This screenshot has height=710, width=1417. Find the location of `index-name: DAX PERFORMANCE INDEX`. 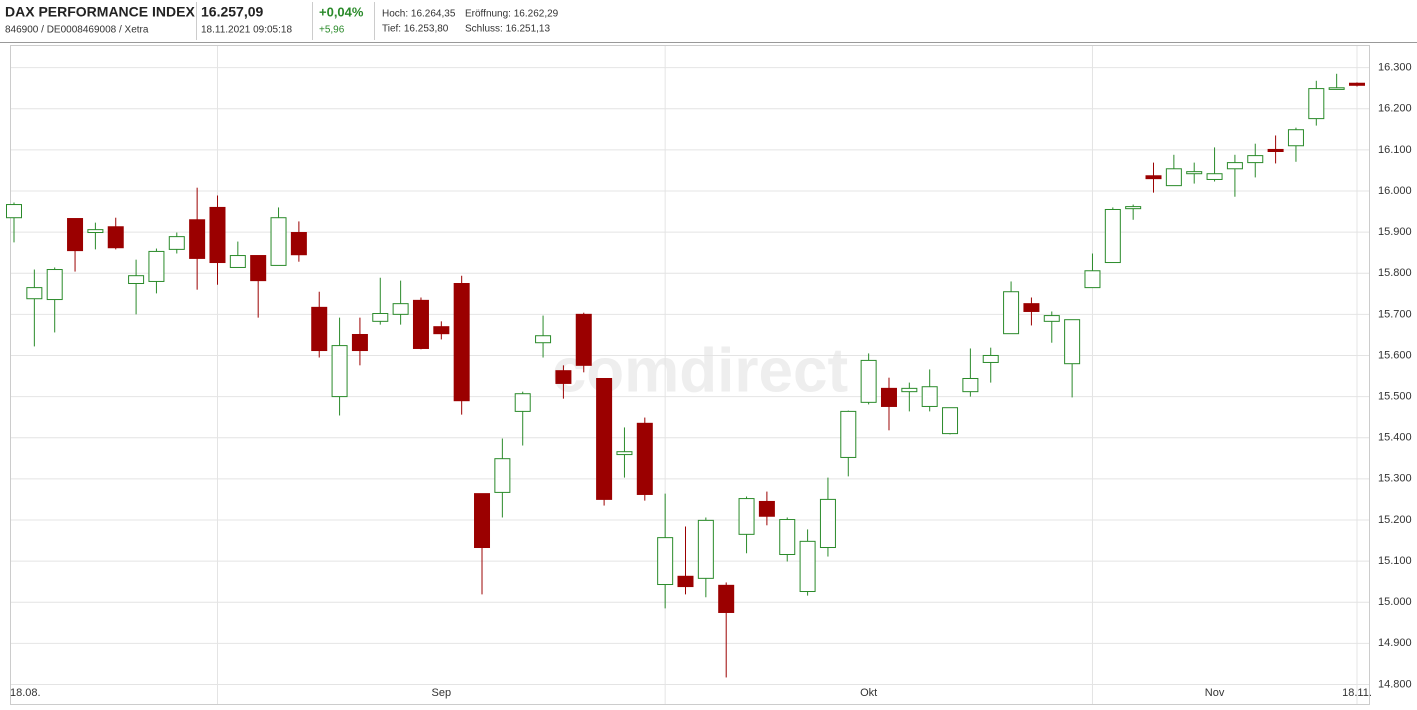

index-name: DAX PERFORMANCE INDEX is located at coordinates (100, 12).